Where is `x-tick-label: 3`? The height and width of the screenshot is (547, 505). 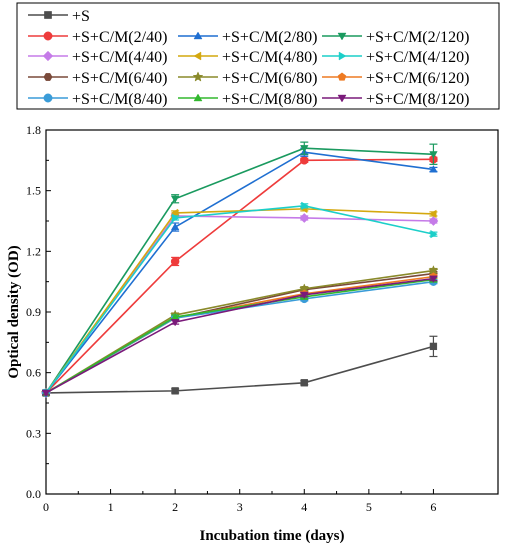
x-tick-label: 3 is located at coordinates (240, 507).